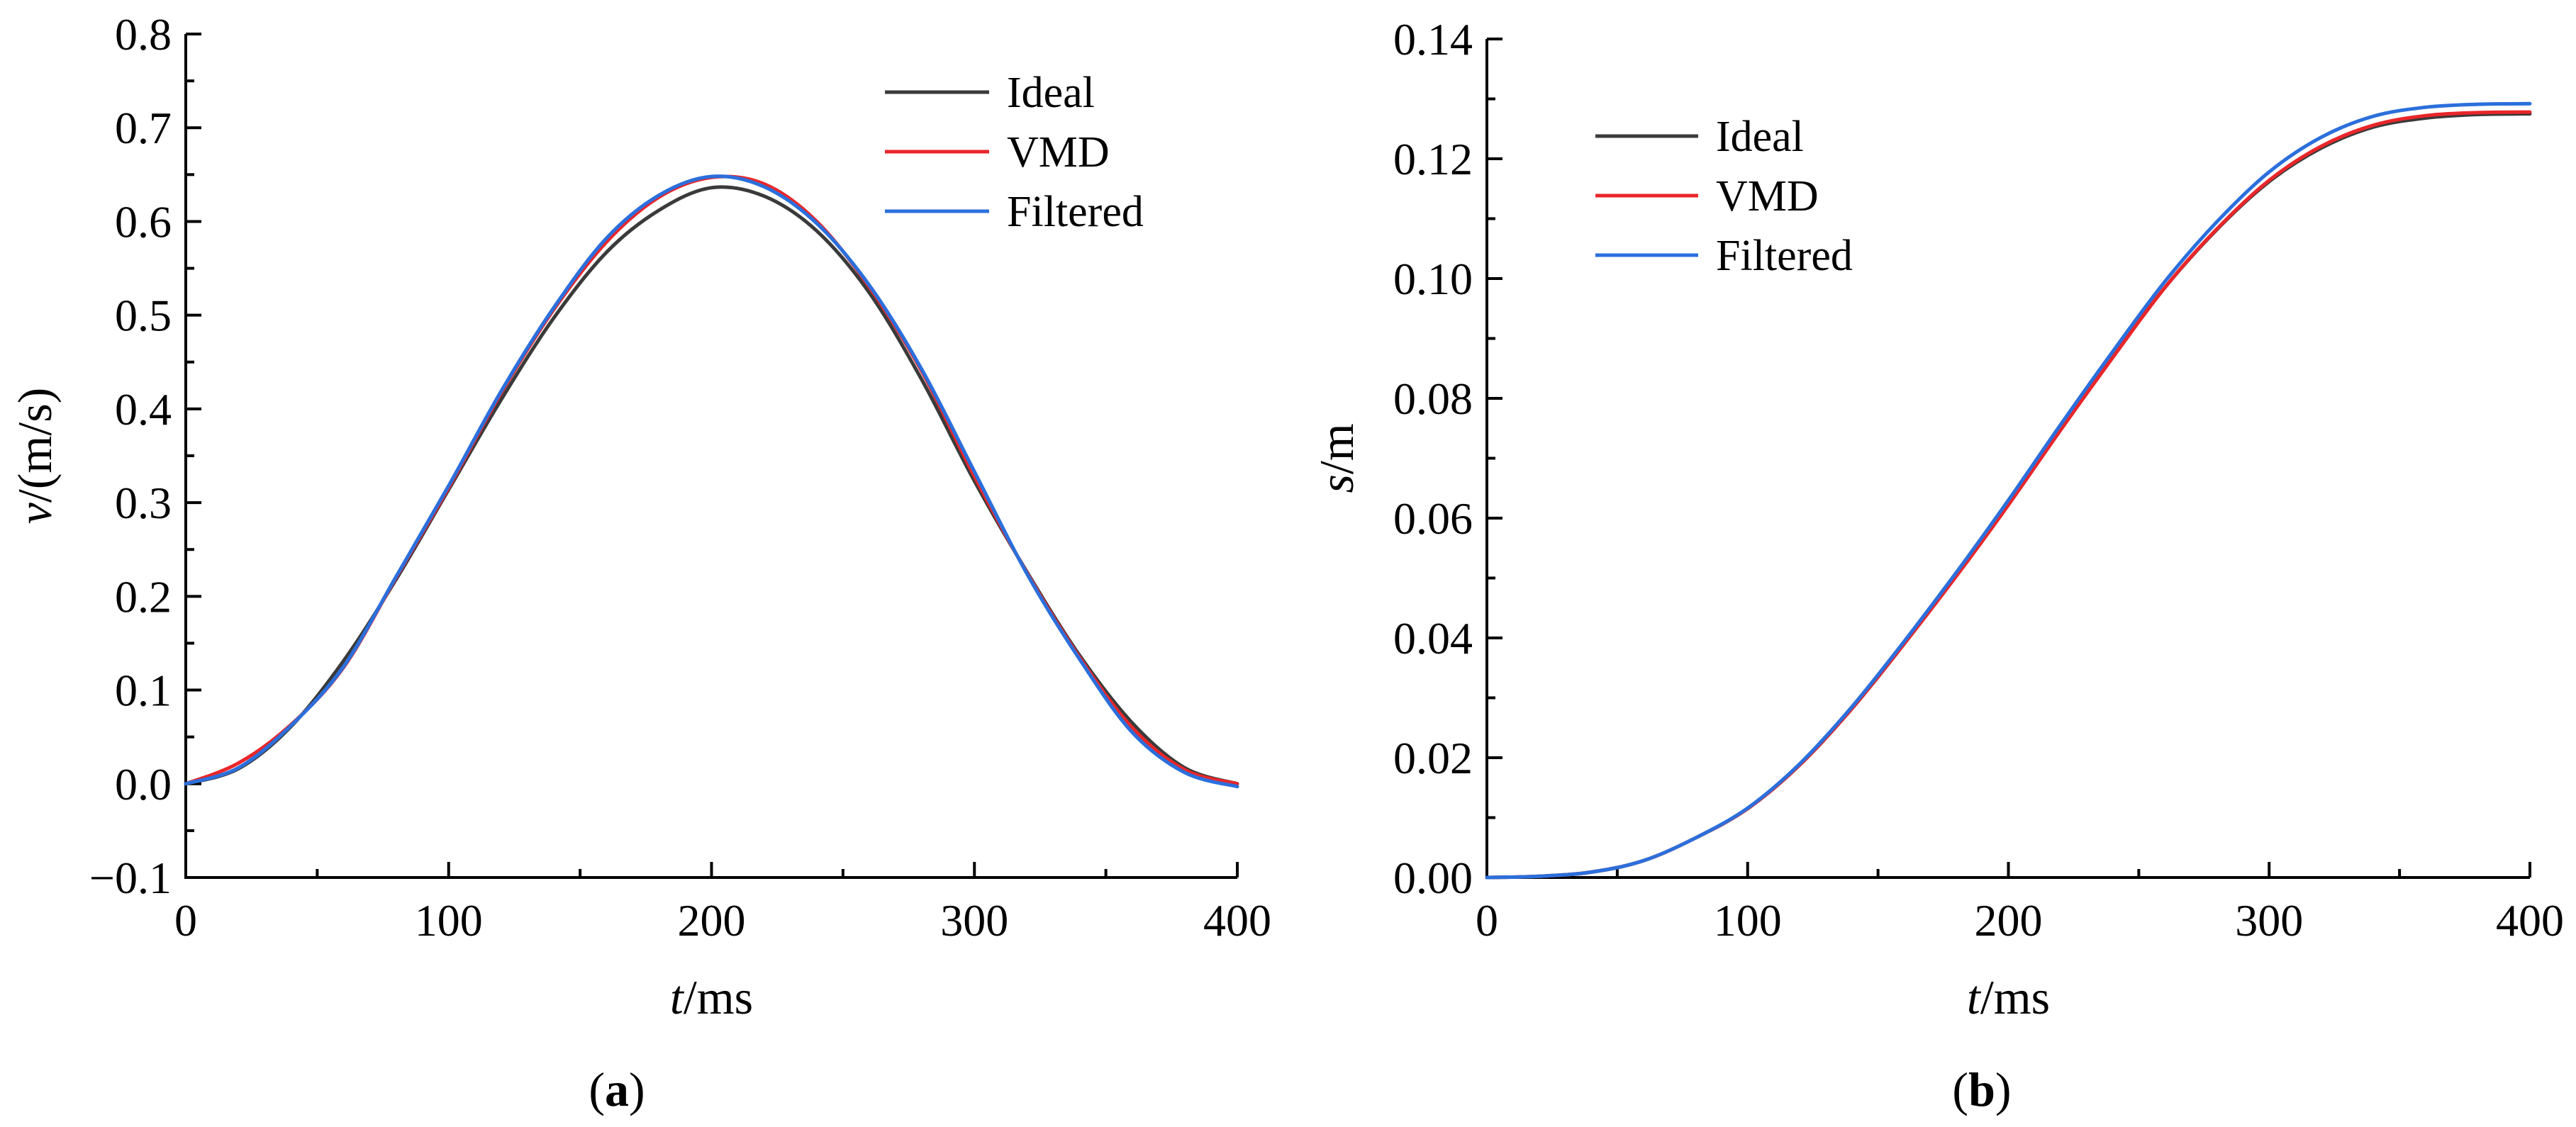  Describe the element at coordinates (143, 596) in the screenshot. I see `panel-a-y-tick-label: 0.2` at that location.